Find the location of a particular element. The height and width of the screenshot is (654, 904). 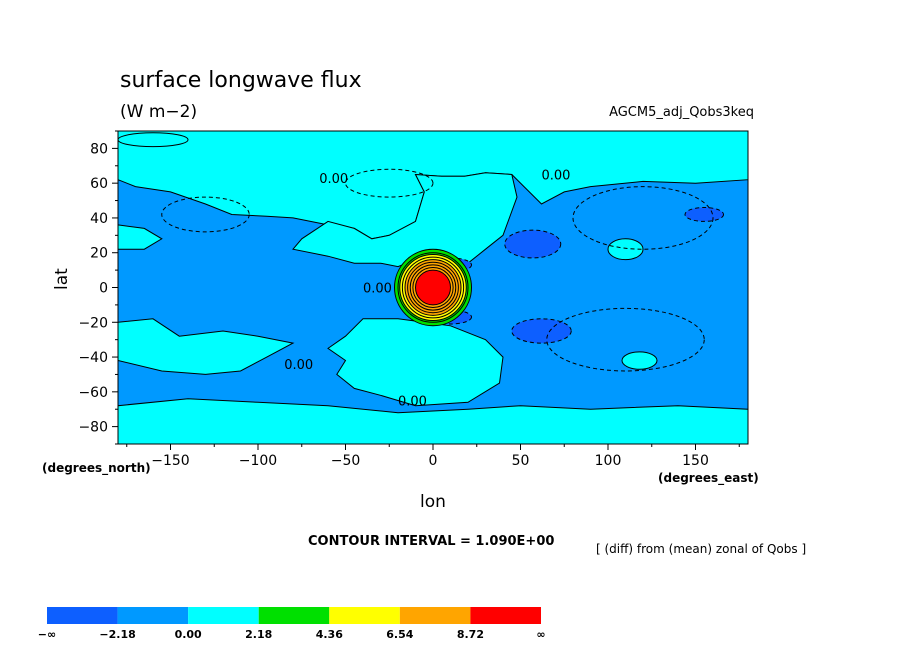

colorbar-label: 6.54 is located at coordinates (399, 634).